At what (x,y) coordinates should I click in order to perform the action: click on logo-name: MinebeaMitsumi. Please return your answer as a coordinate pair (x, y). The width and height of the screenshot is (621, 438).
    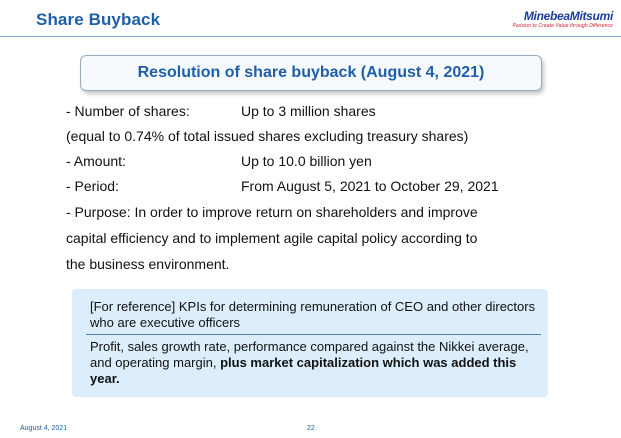
    Looking at the image, I should click on (568, 16).